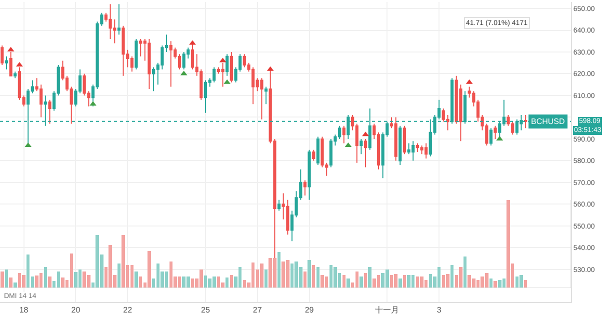 This screenshot has width=603, height=324. I want to click on x-tick-label: 25, so click(205, 310).